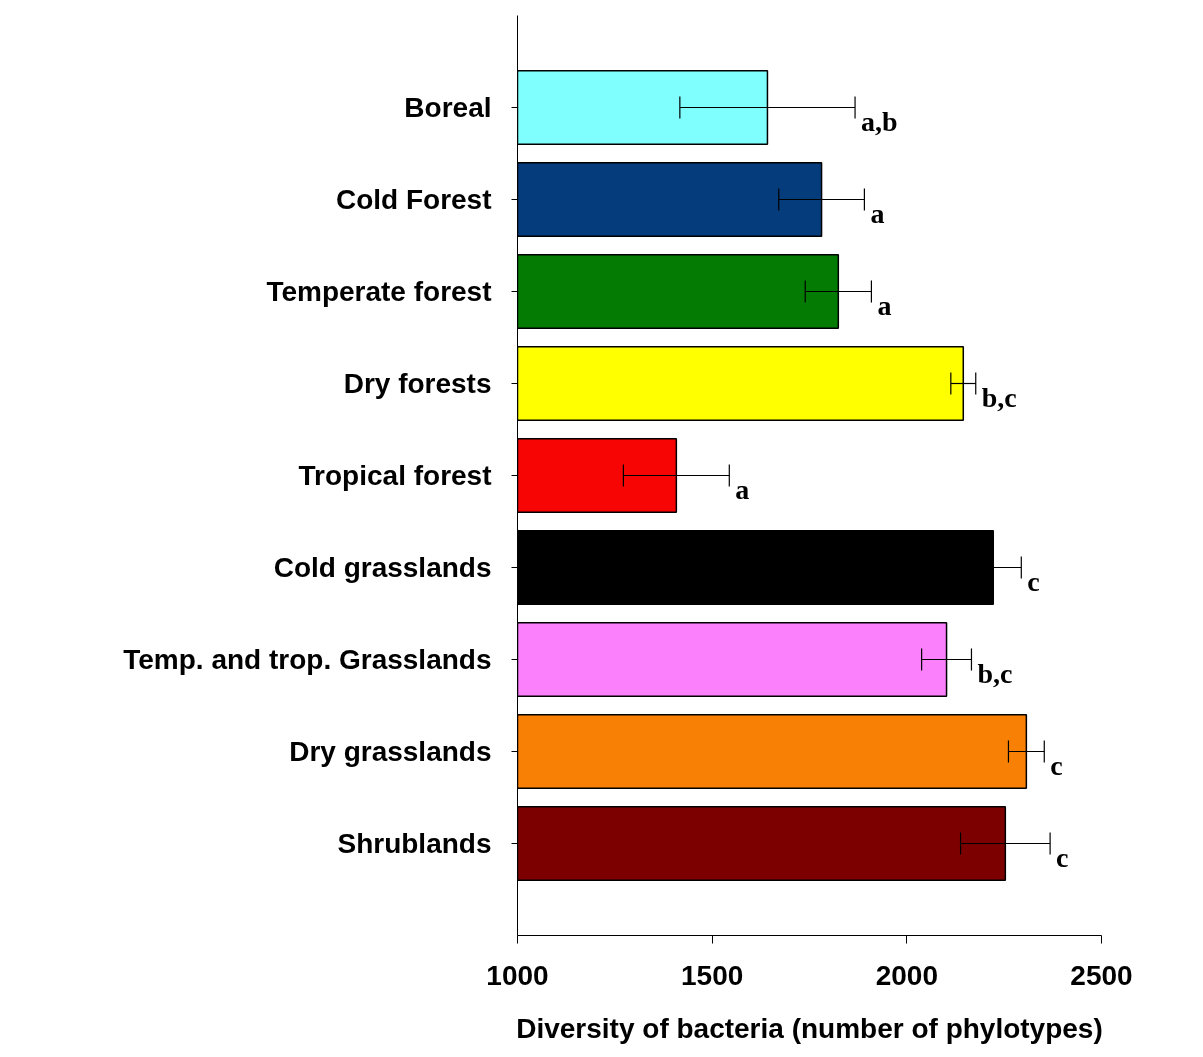  What do you see at coordinates (1101, 975) in the screenshot?
I see `x-tick-label: 2500` at bounding box center [1101, 975].